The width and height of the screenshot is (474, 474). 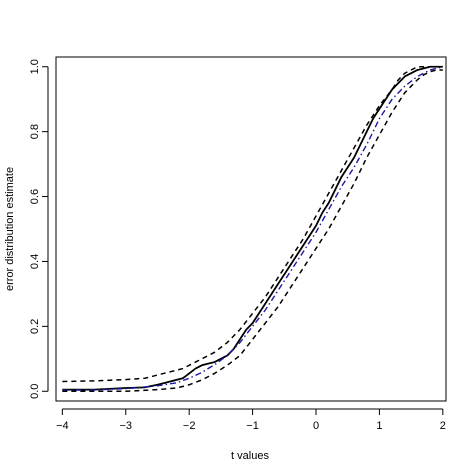 What do you see at coordinates (62, 426) in the screenshot?
I see `x-tick-label: −4` at bounding box center [62, 426].